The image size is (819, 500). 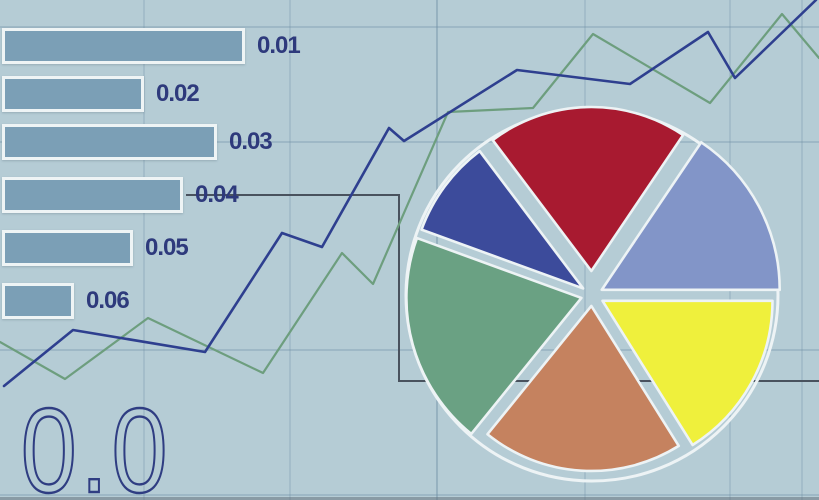 I want to click on watermark-text: 0.0, so click(x=96, y=442).